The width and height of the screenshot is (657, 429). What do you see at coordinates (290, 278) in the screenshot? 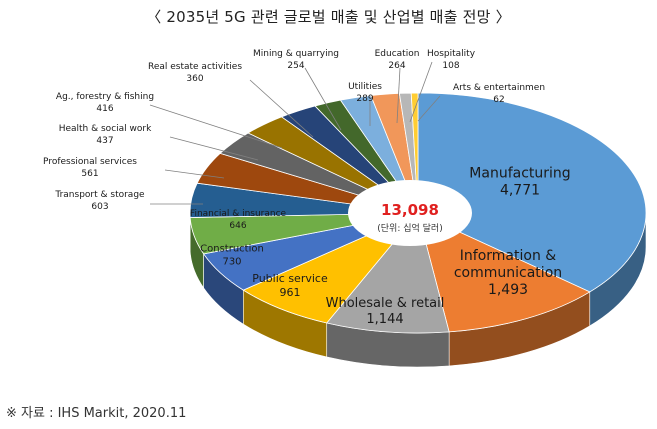
I see `slice-label-public-service-name: Public service` at bounding box center [290, 278].